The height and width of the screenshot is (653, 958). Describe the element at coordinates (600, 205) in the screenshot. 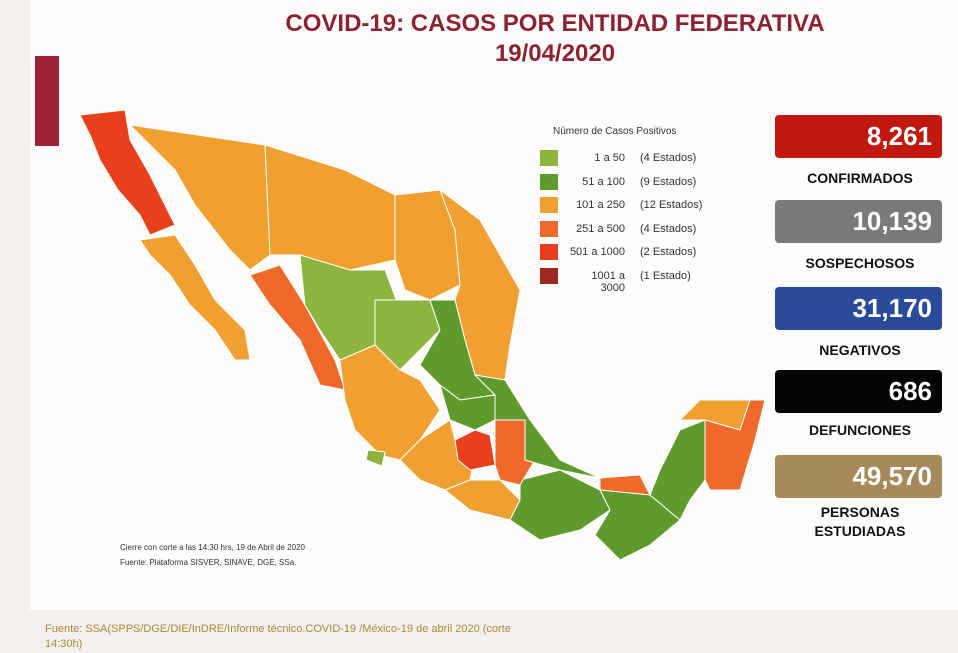

I see `legend-range: 101 a 250` at that location.